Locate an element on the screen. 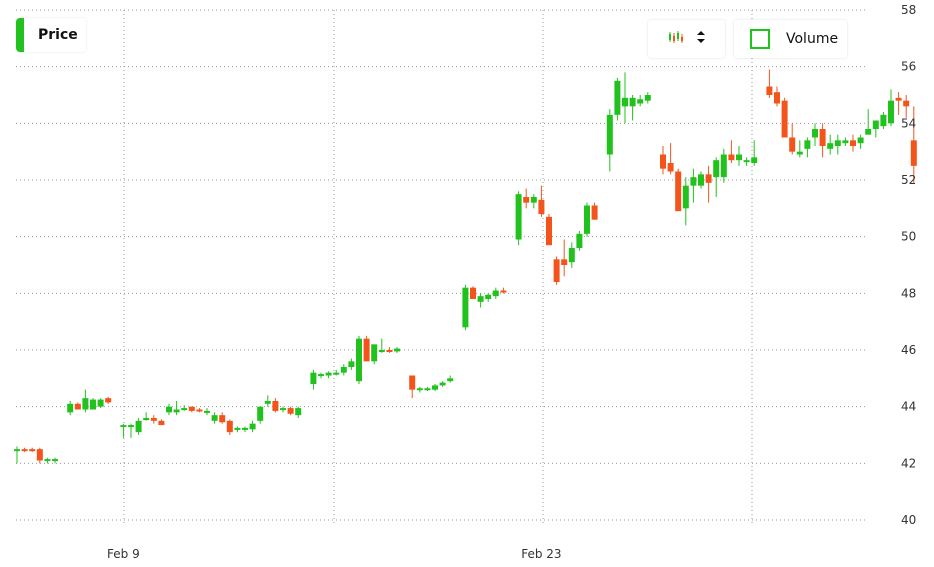 The width and height of the screenshot is (934, 567). y-axis: 40 42 44 46 48 50 52 54 56 58 is located at coordinates (908, 265).